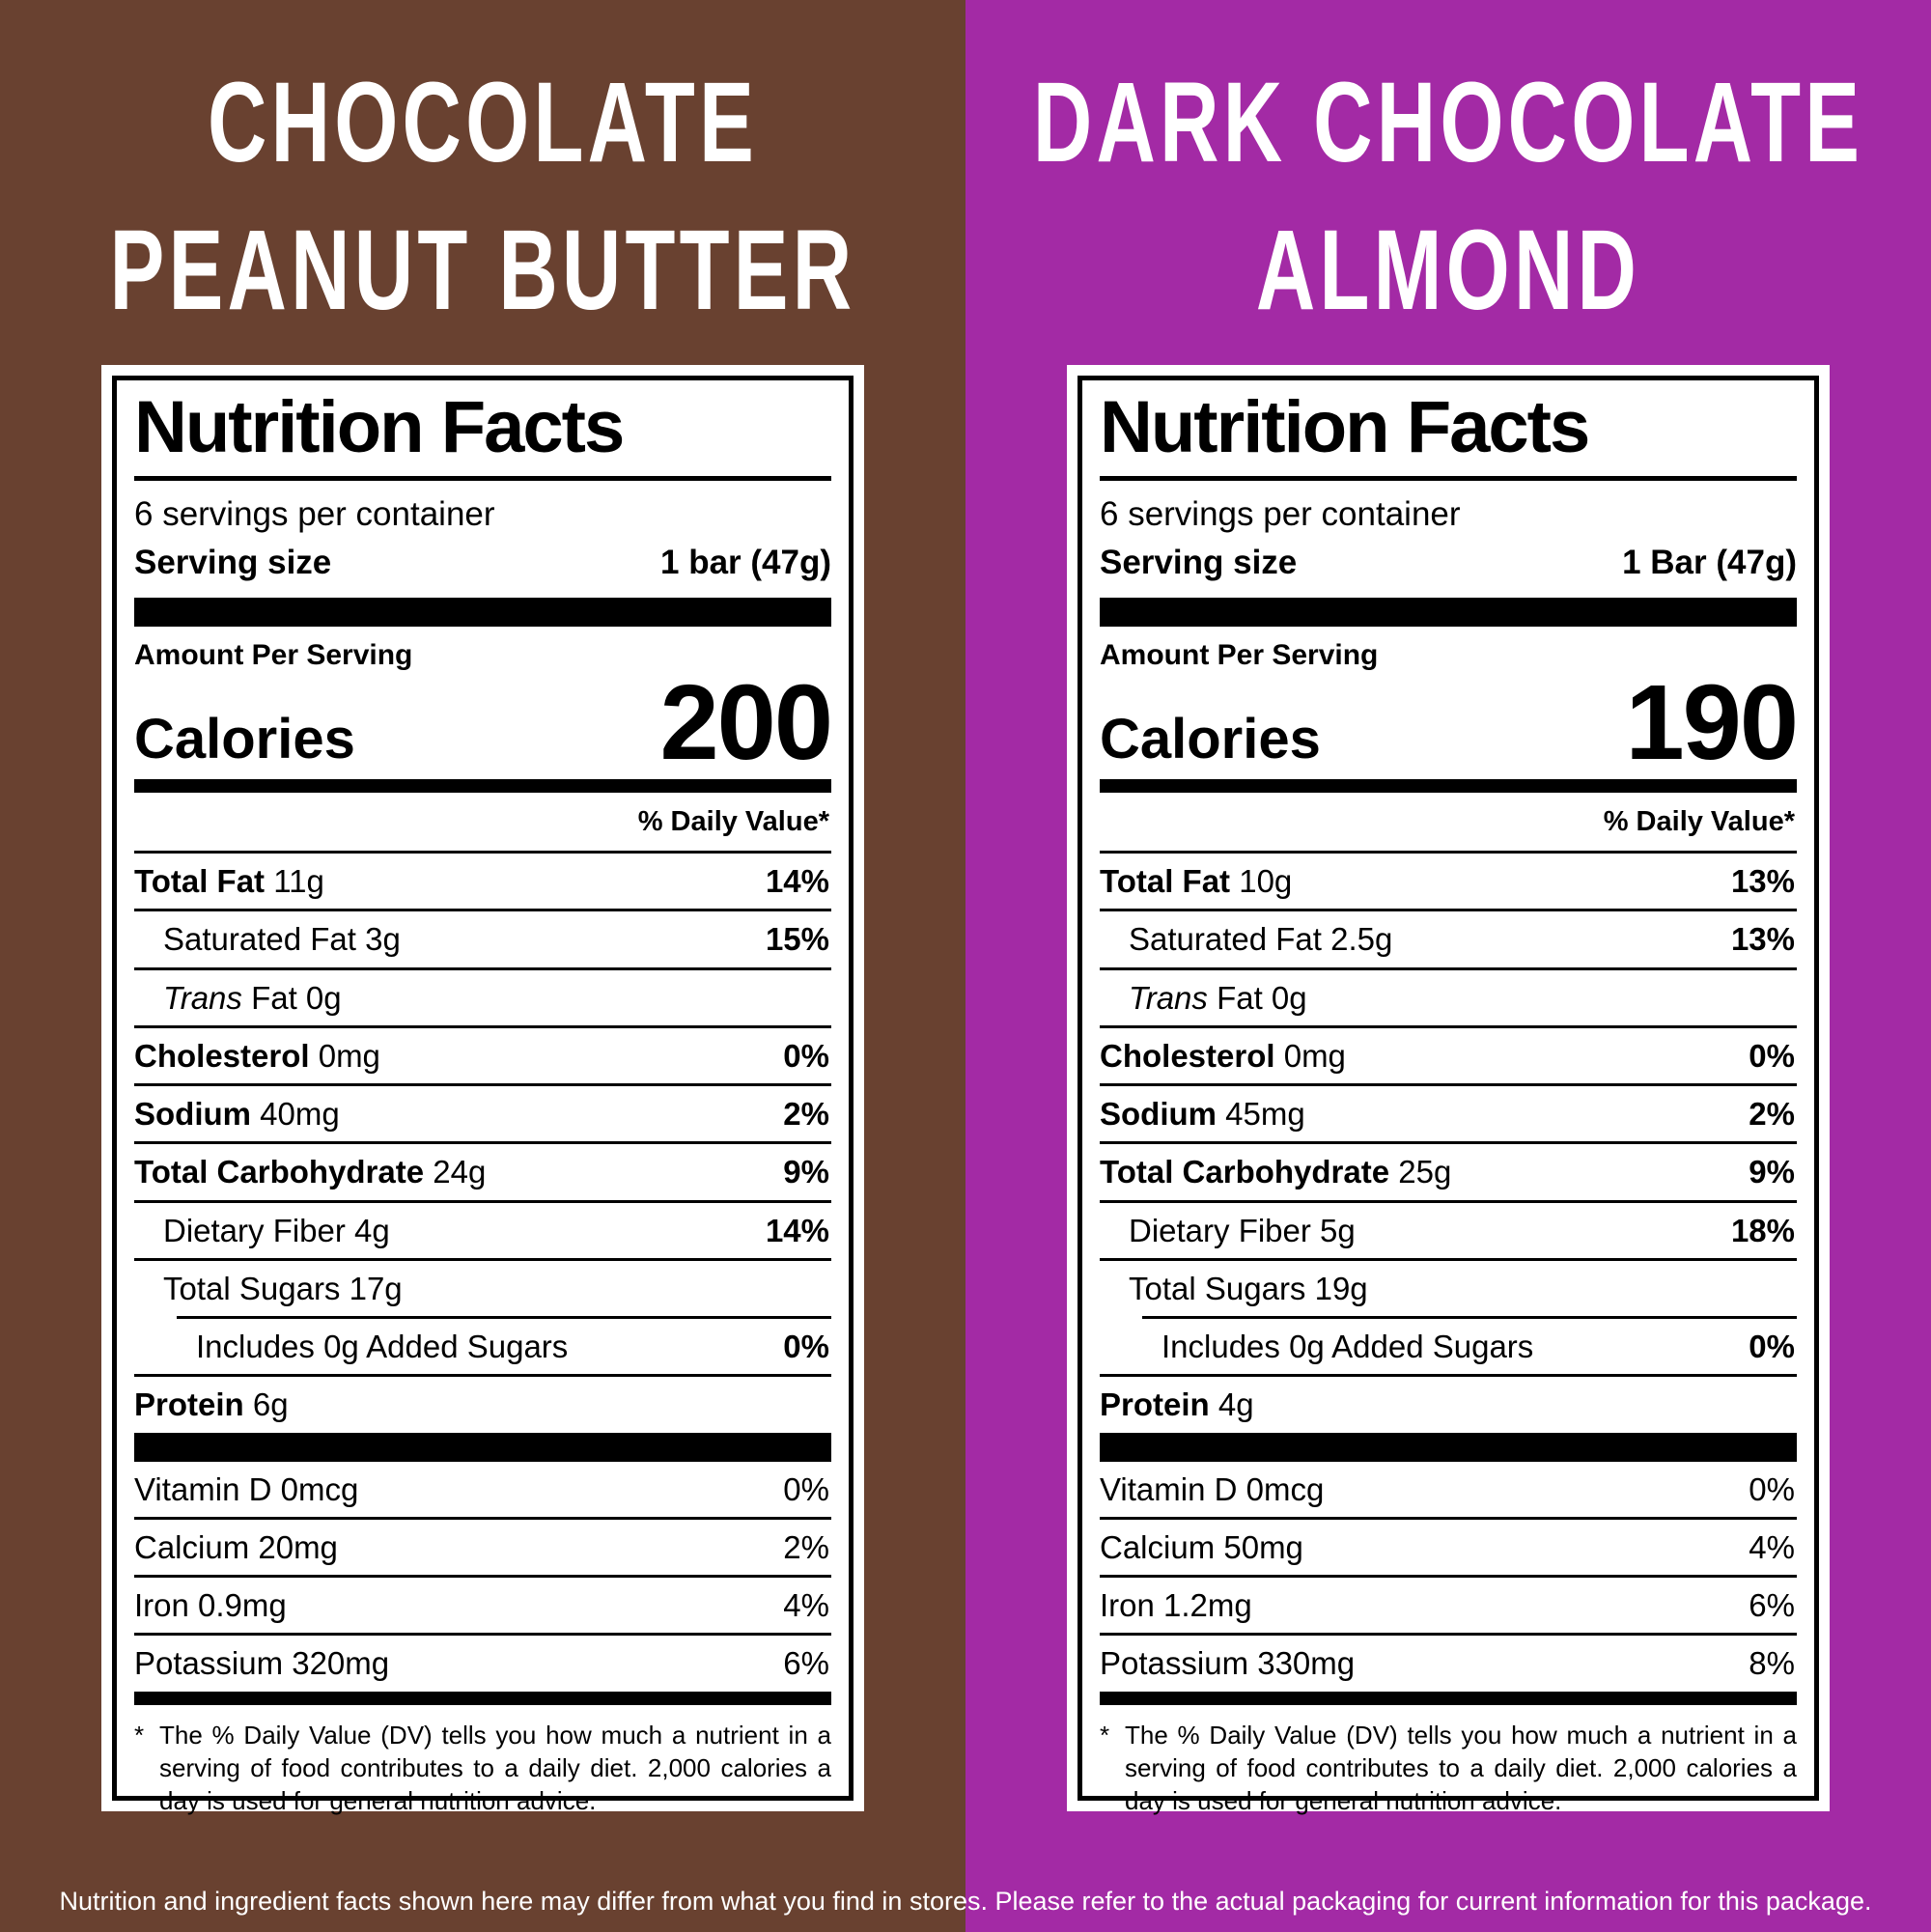  What do you see at coordinates (1261, 1115) in the screenshot?
I see `nutrient-amount: 45mg` at bounding box center [1261, 1115].